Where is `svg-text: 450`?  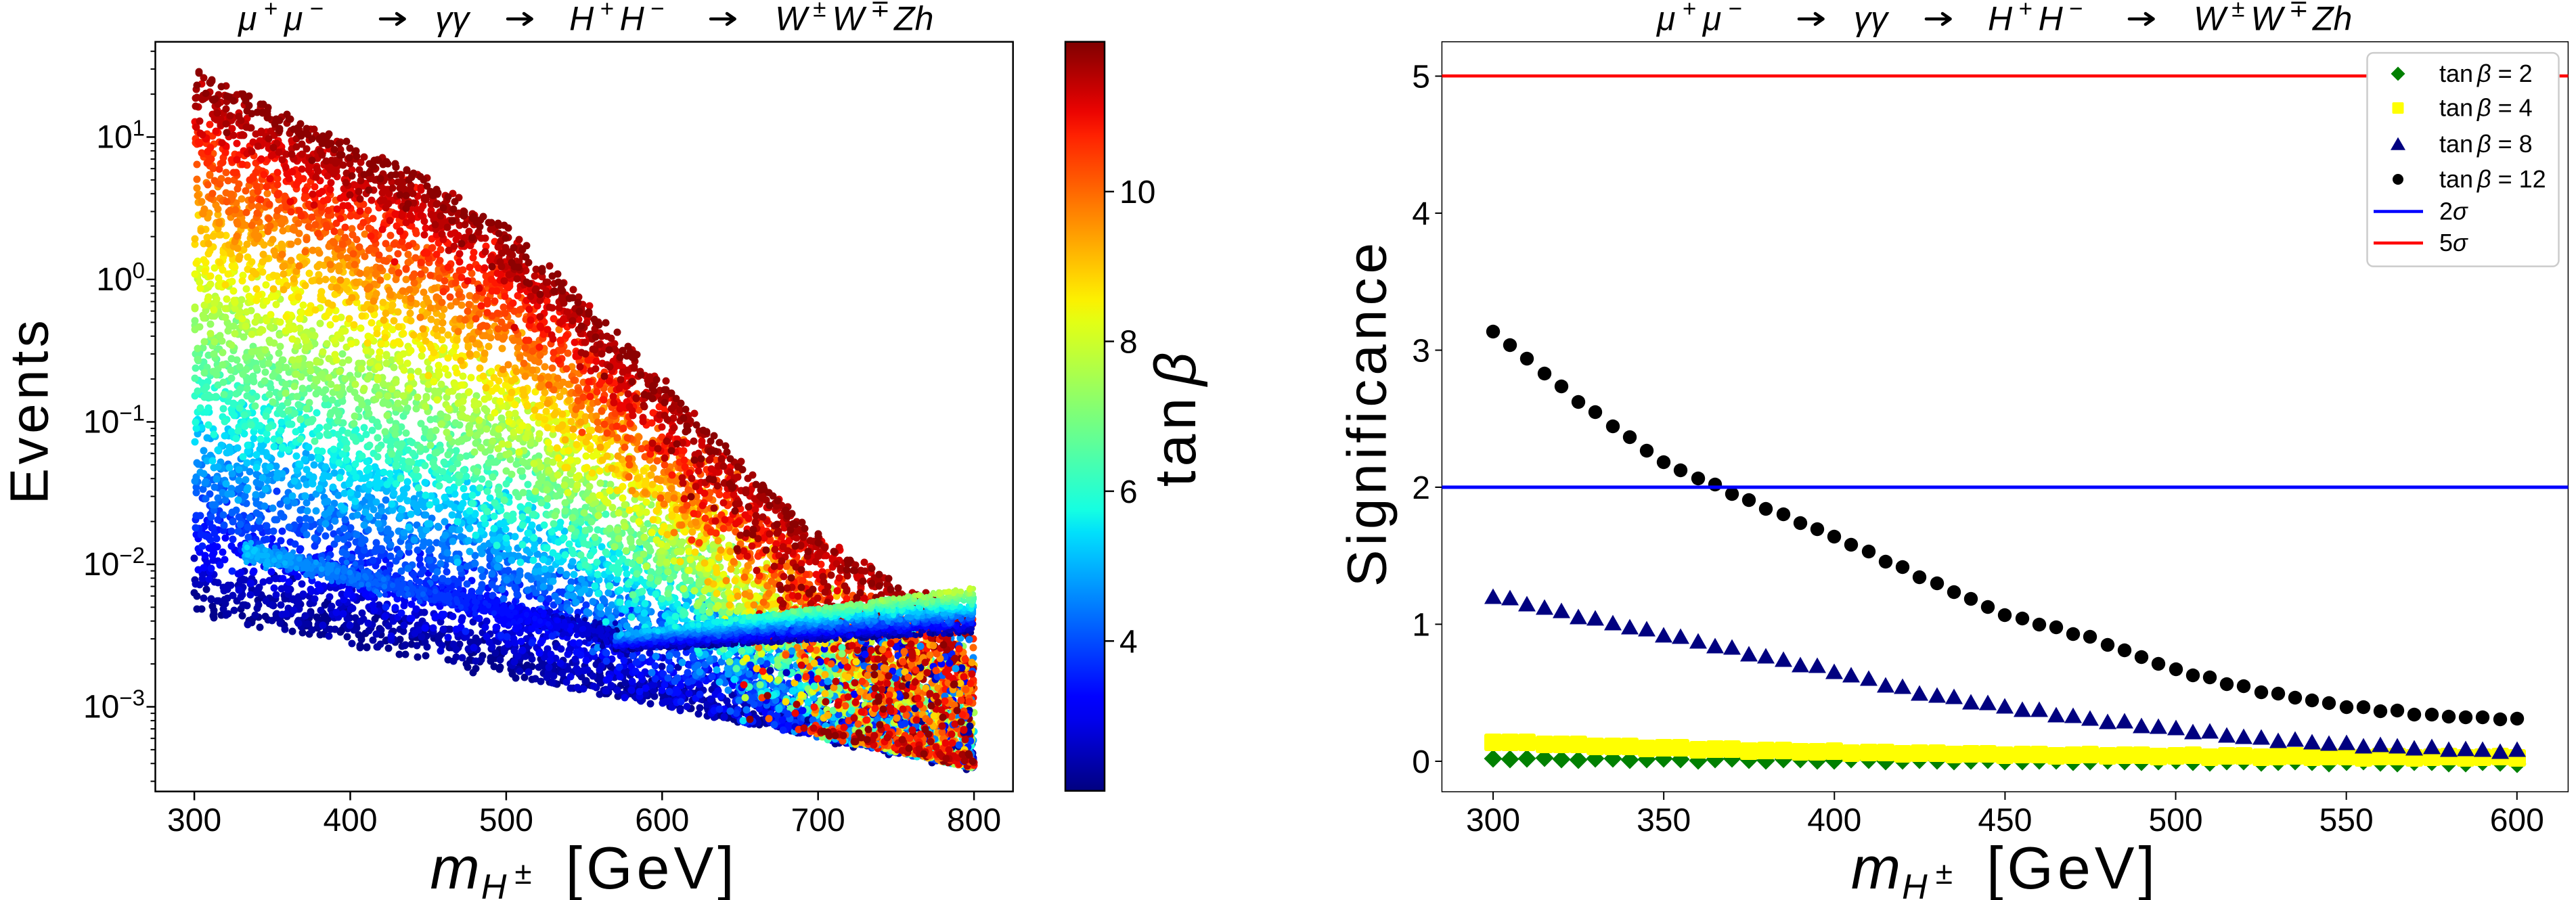
svg-text: 450 is located at coordinates (2005, 820).